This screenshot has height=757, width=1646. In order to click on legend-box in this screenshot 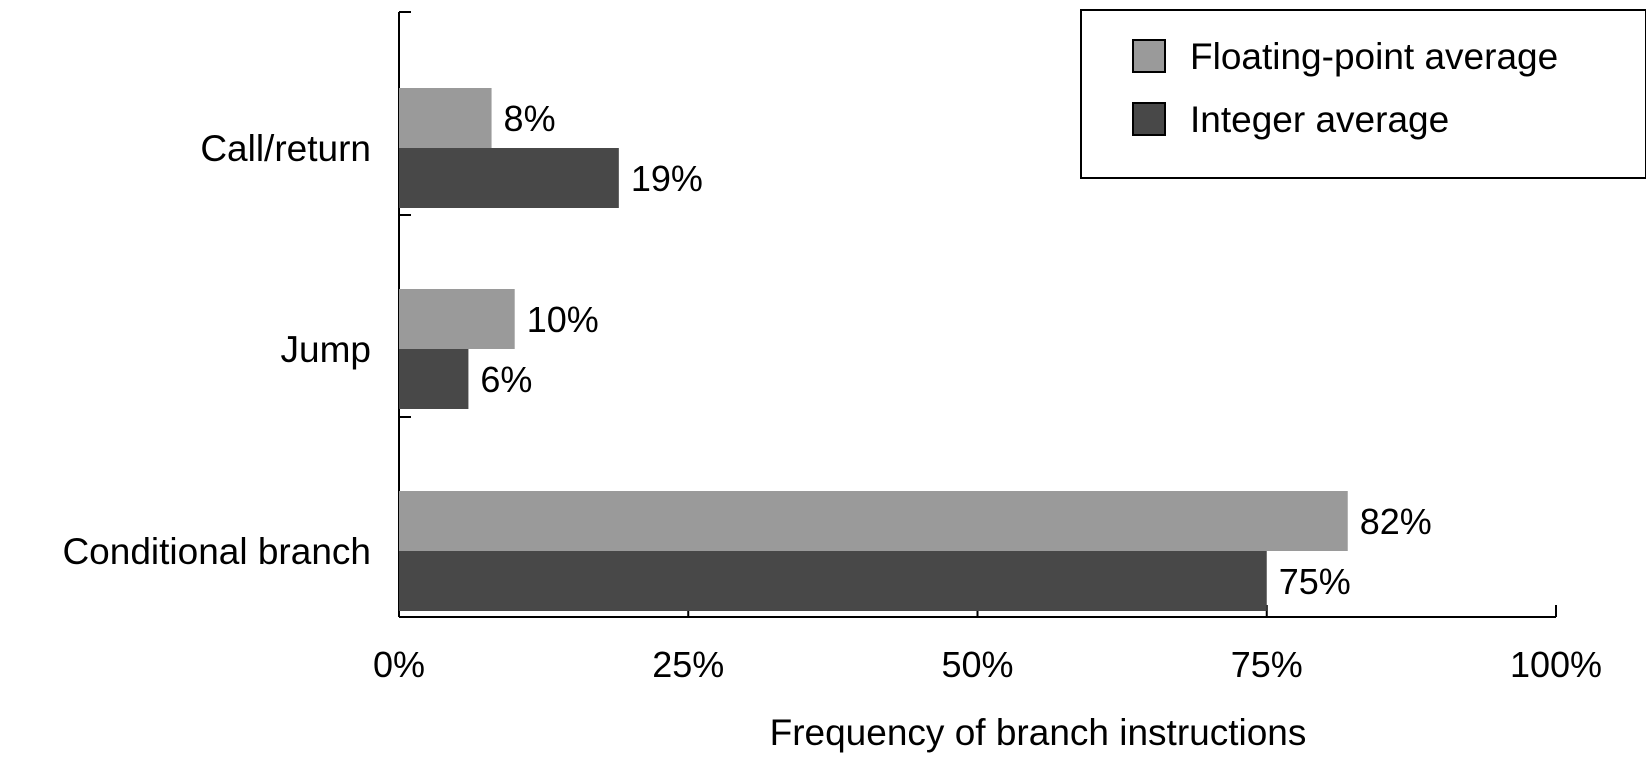, I will do `click(1363, 94)`.